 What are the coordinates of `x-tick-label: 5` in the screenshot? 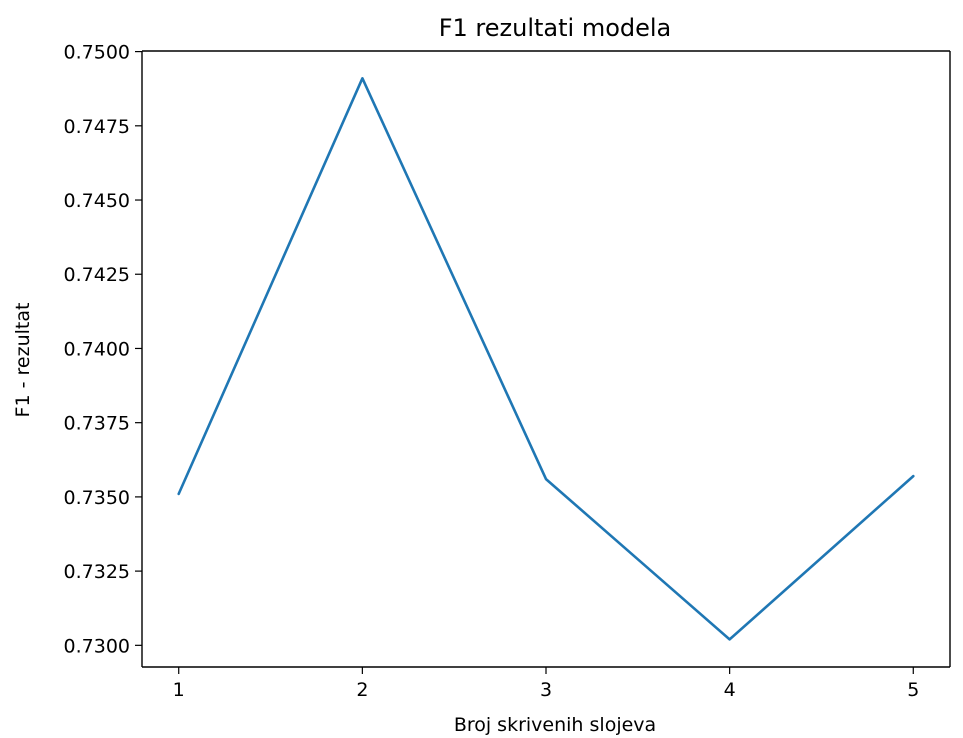 It's located at (913, 690).